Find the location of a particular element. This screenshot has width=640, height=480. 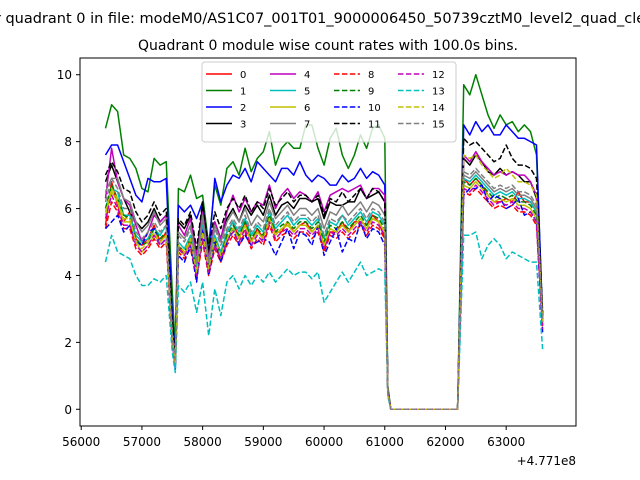

y-tick-label: 4 is located at coordinates (68, 276).